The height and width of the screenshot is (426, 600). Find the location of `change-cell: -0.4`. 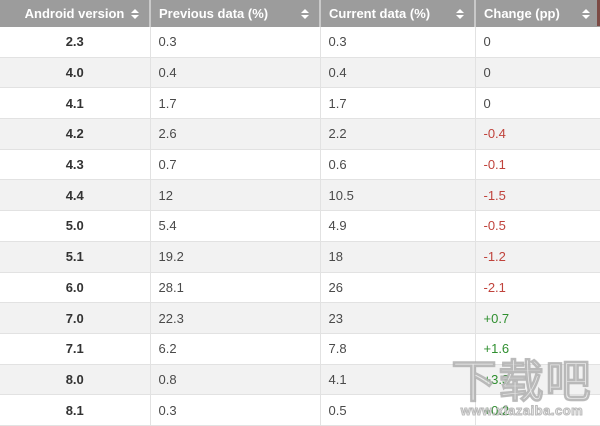

change-cell: -0.4 is located at coordinates (537, 134).